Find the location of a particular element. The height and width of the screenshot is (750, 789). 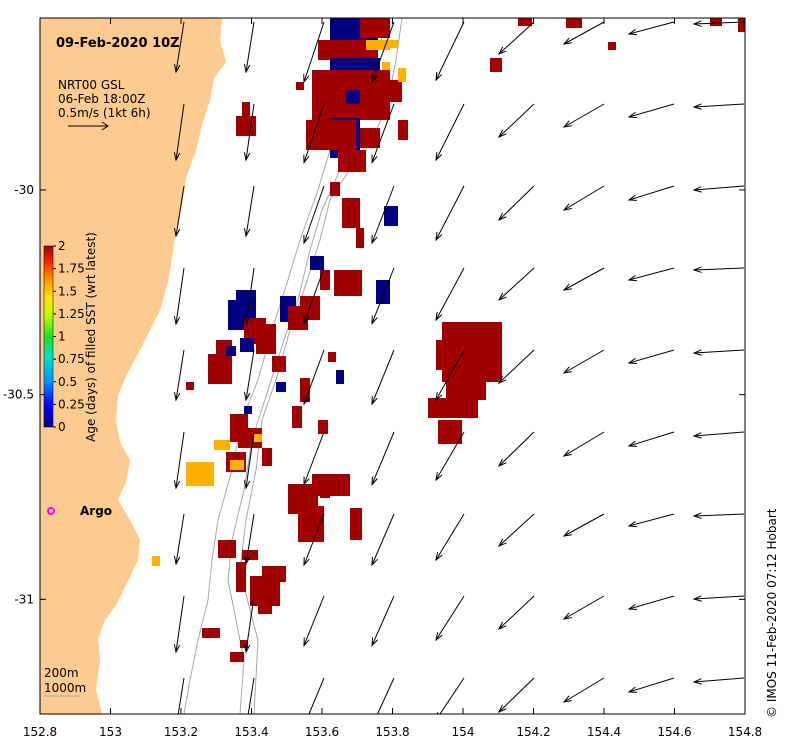

vector-legend-time: 06-Feb 18:00Z is located at coordinates (101, 99).